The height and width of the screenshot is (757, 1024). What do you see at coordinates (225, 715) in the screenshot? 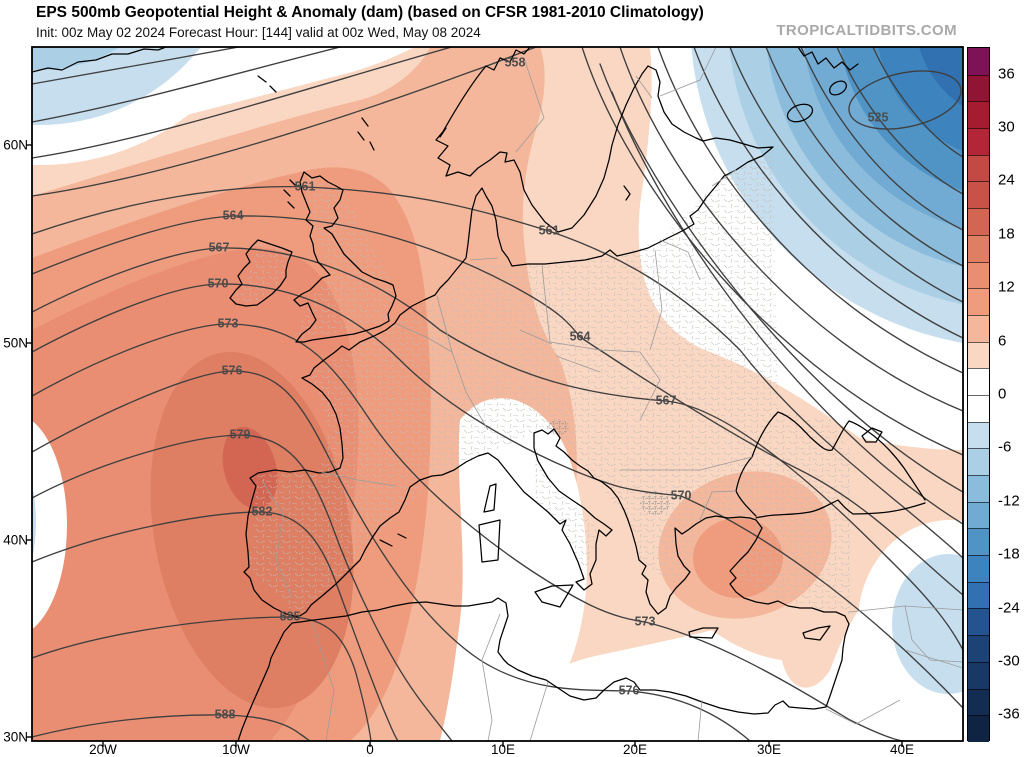
I see `contour-label-588-17: 588` at bounding box center [225, 715].